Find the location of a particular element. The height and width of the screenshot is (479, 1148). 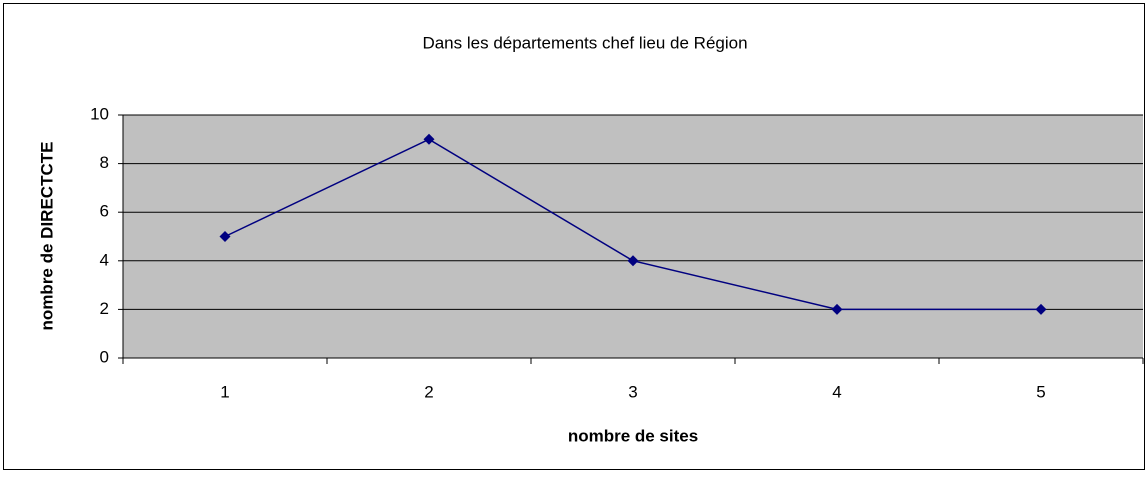

y-tick-label: 2 is located at coordinates (104, 308).